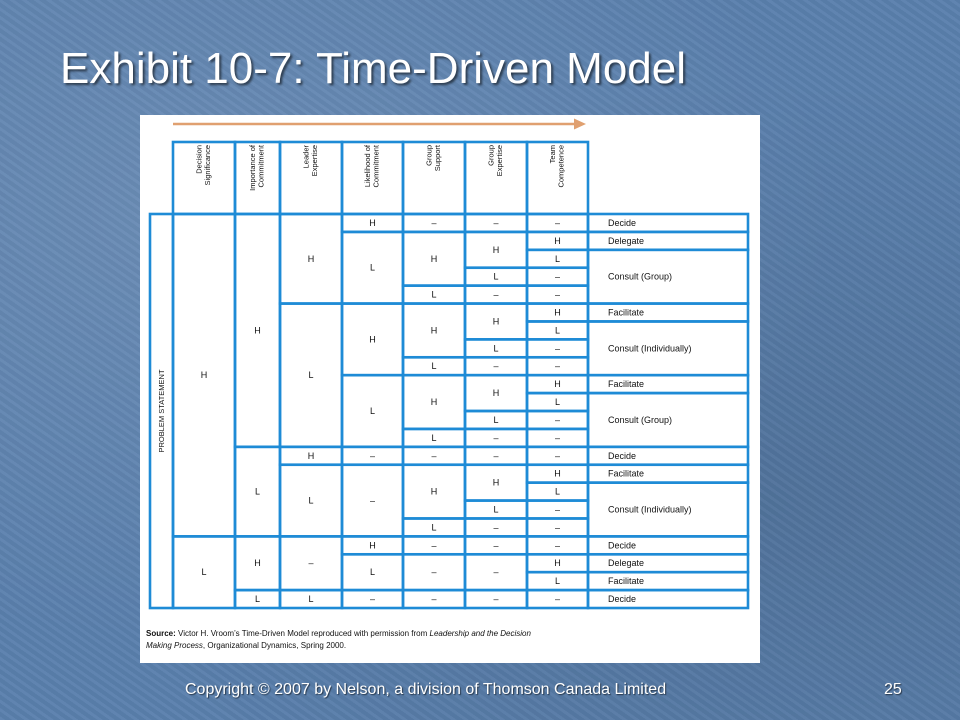 The width and height of the screenshot is (960, 720). I want to click on flow-arrow-head, so click(580, 124).